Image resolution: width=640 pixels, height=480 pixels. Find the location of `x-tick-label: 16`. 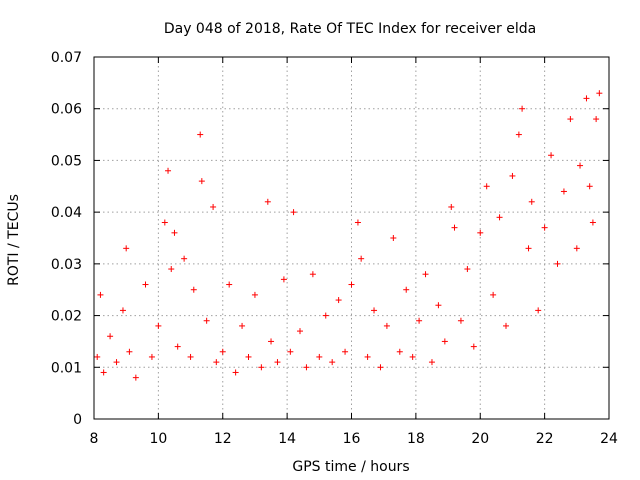

x-tick-label: 16 is located at coordinates (352, 439).